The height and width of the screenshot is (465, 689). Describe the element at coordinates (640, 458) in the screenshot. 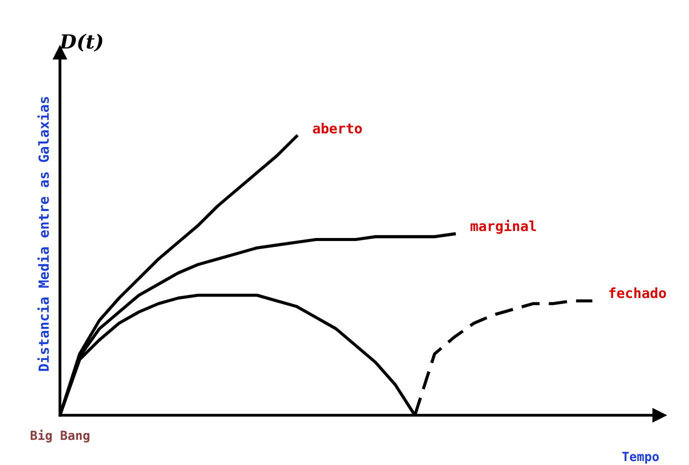

I see `x-axis-title: Tempo` at that location.